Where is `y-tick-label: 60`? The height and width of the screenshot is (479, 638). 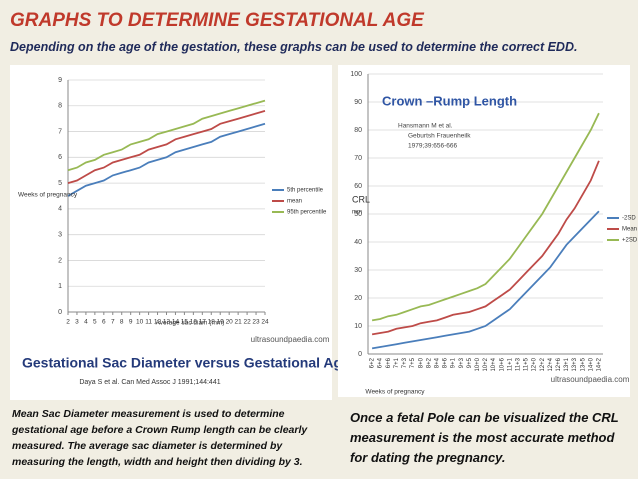 y-tick-label: 60 is located at coordinates (358, 186).